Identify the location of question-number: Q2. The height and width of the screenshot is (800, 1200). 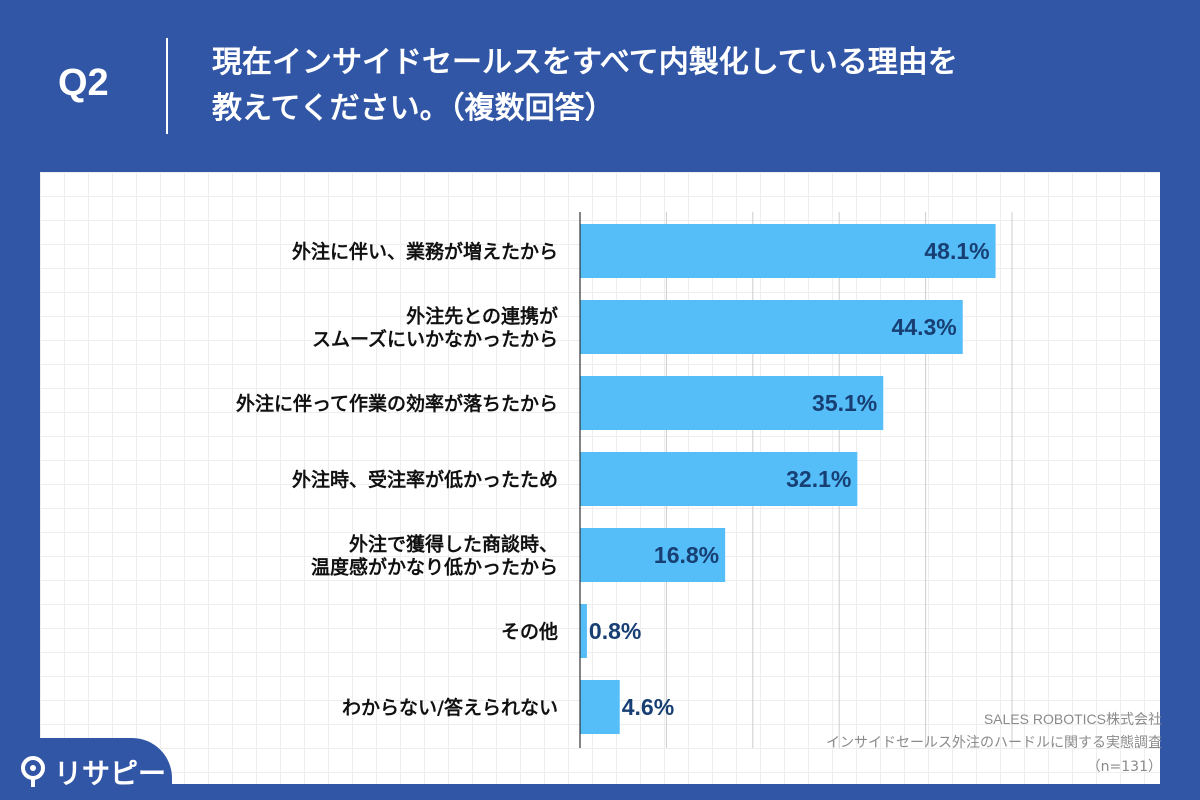
(83, 83).